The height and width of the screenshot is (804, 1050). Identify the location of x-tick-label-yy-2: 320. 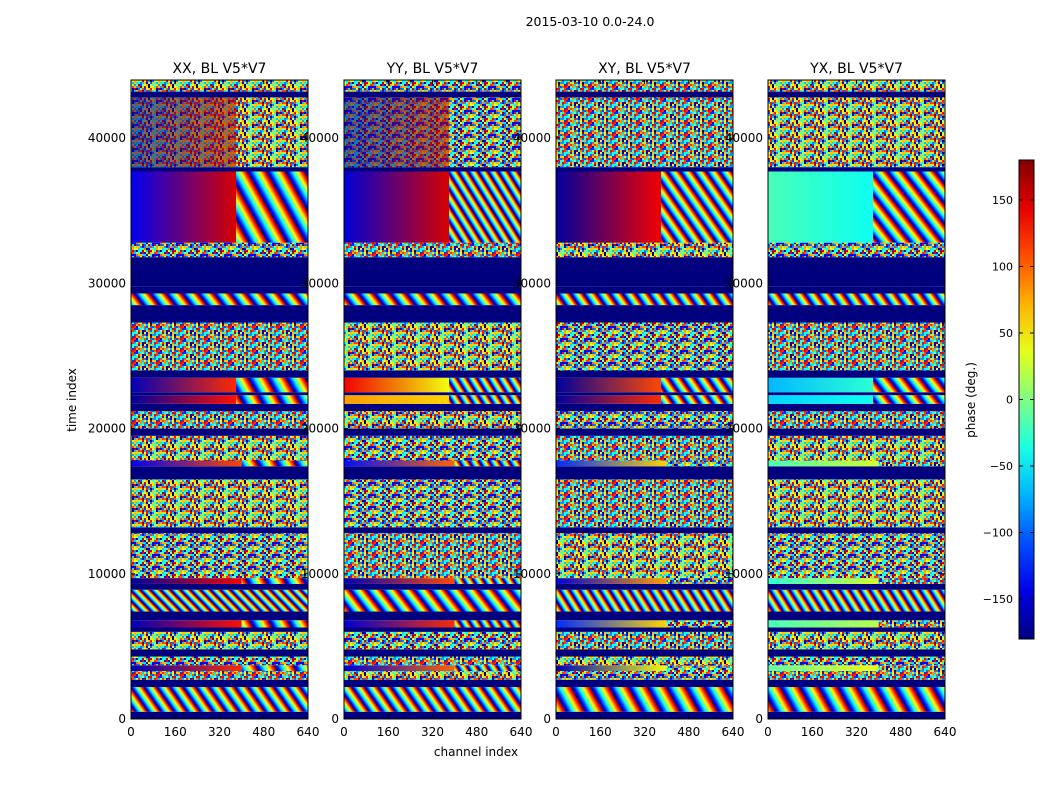
(432, 732).